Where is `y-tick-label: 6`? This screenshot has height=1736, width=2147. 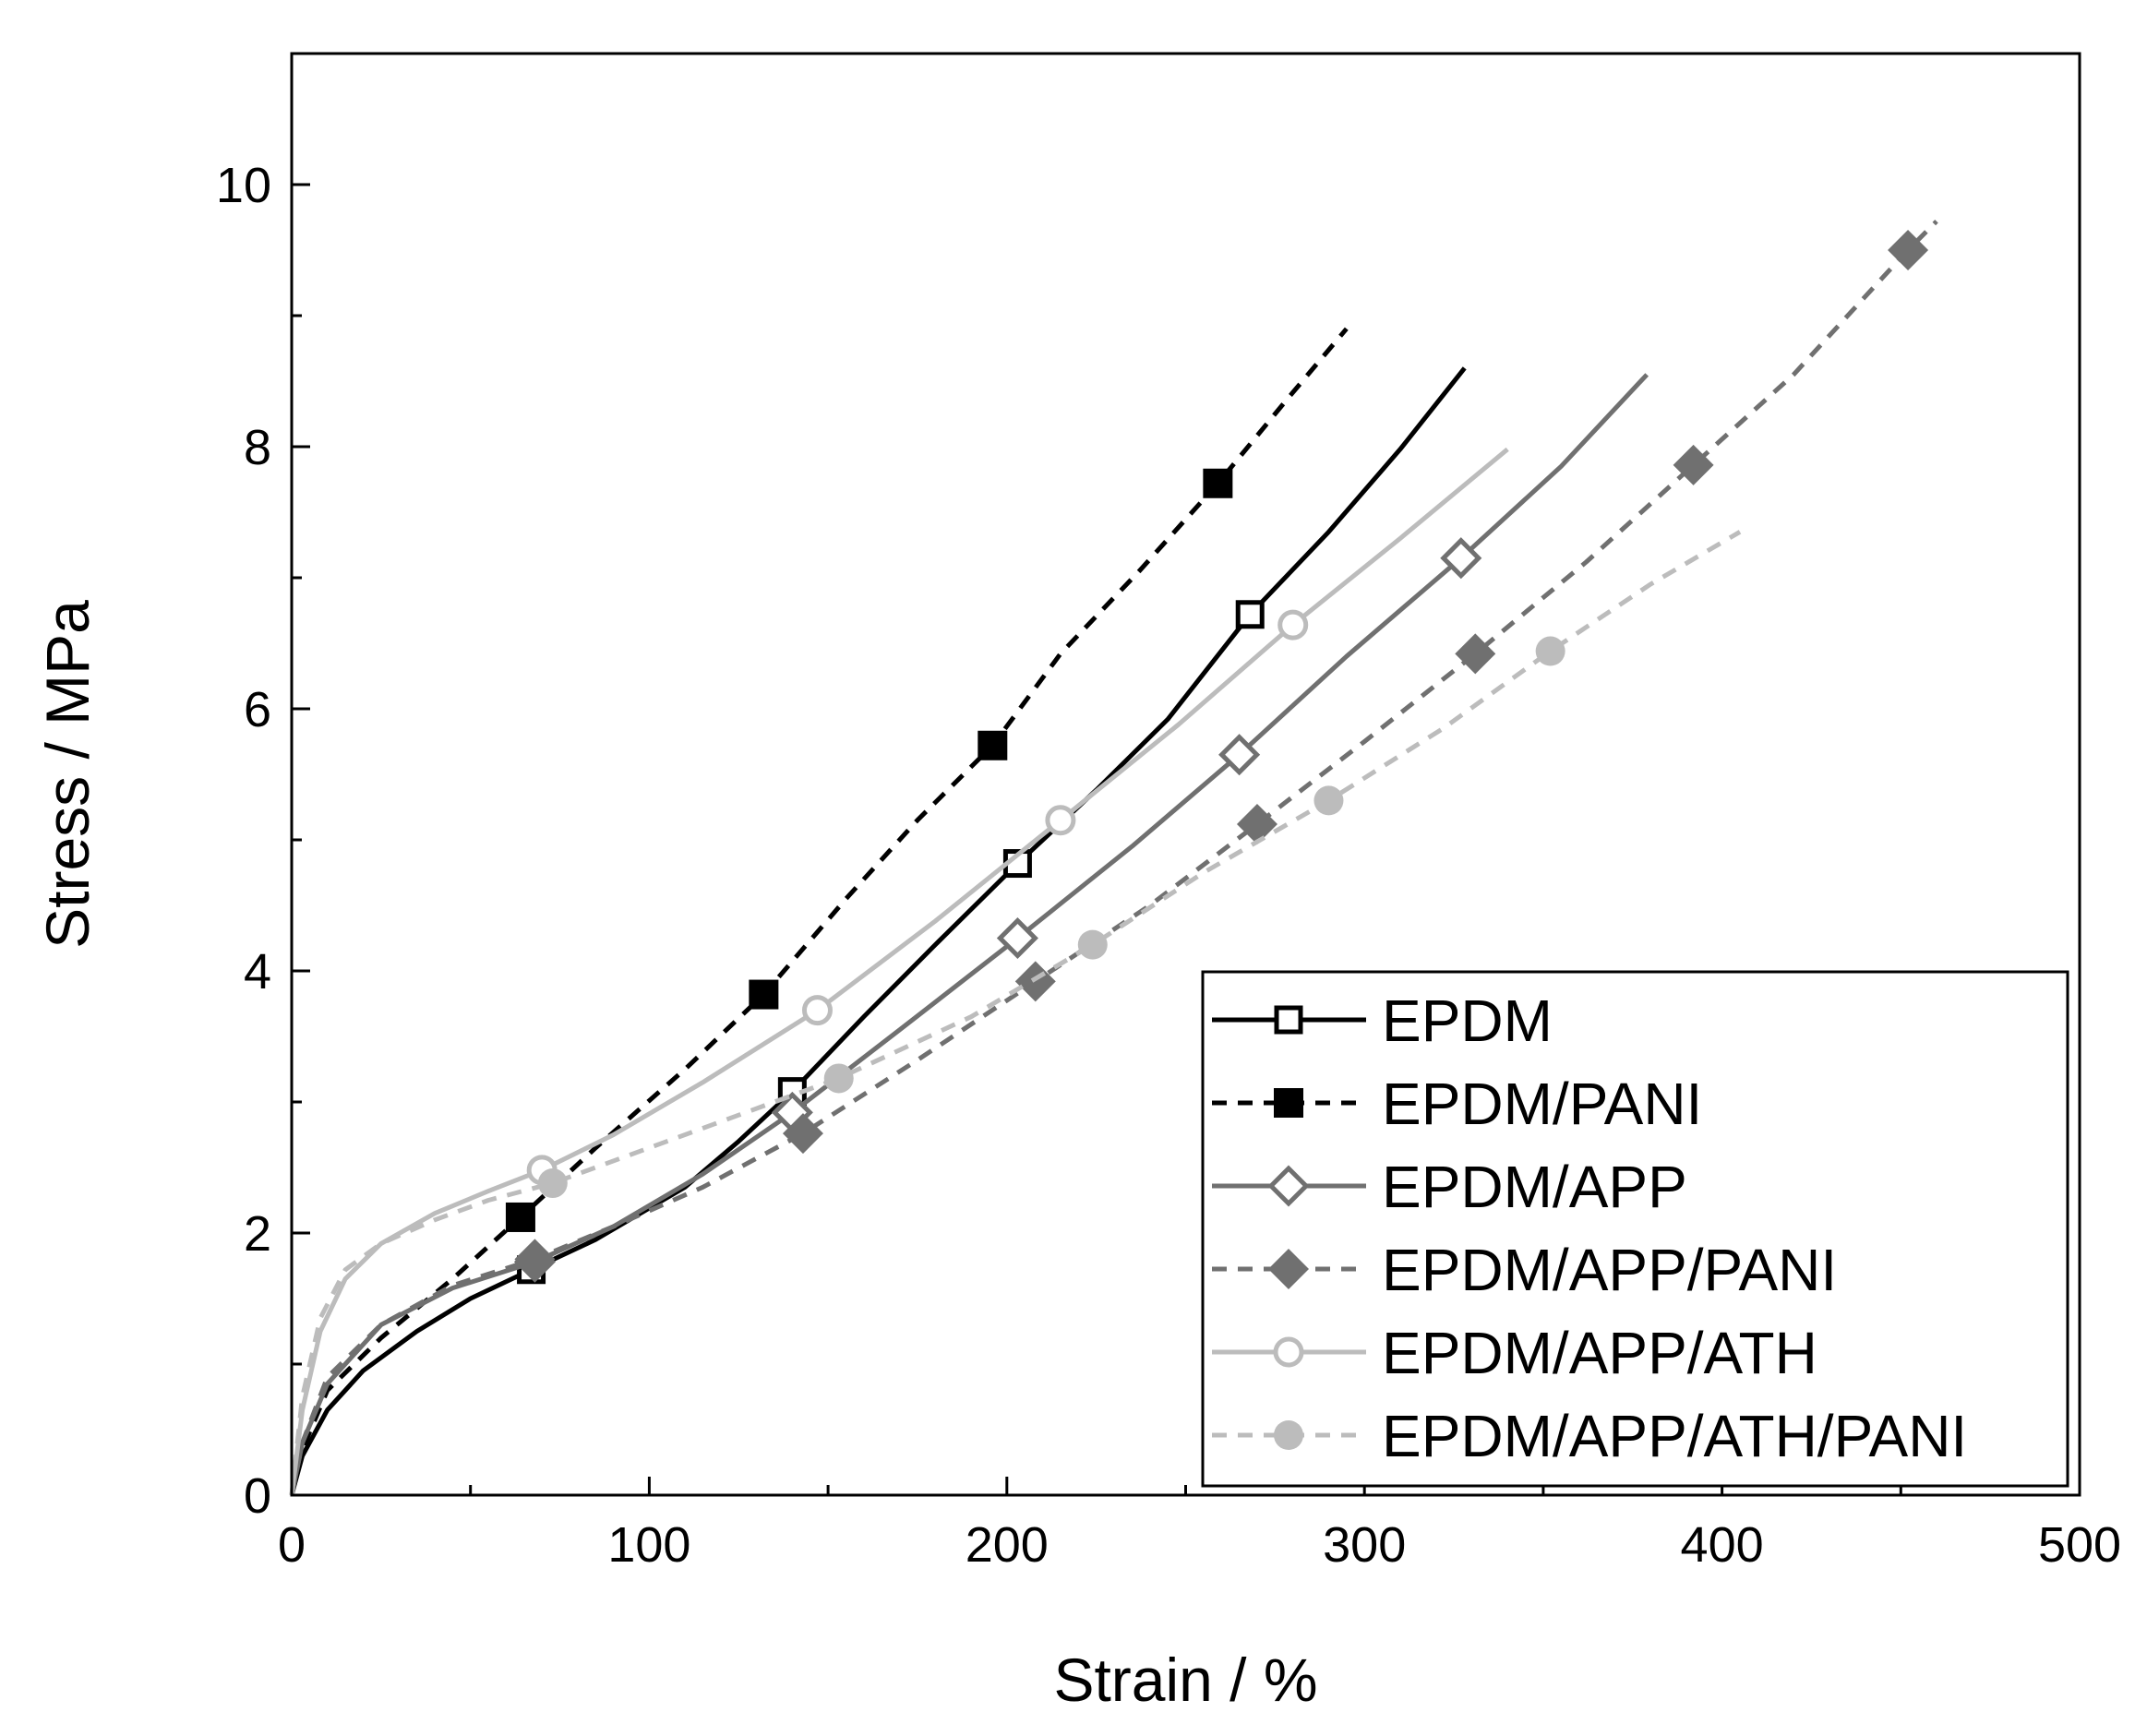
y-tick-label: 6 is located at coordinates (257, 709).